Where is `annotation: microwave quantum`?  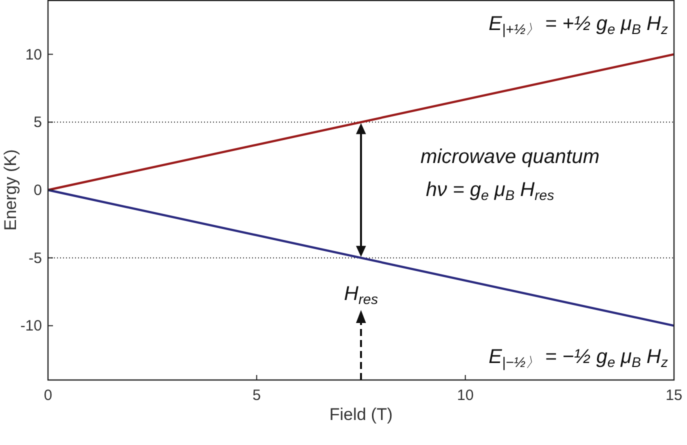
annotation: microwave quantum is located at coordinates (510, 157).